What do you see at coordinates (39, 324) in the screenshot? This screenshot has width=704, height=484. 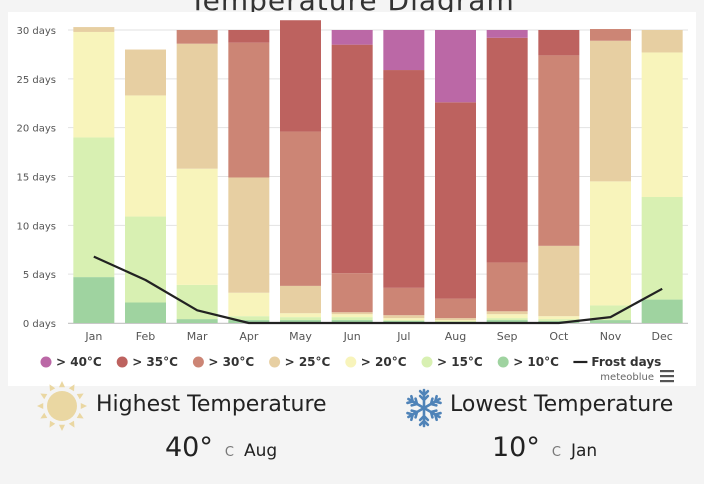 I see `y-tick-label: 0 days` at bounding box center [39, 324].